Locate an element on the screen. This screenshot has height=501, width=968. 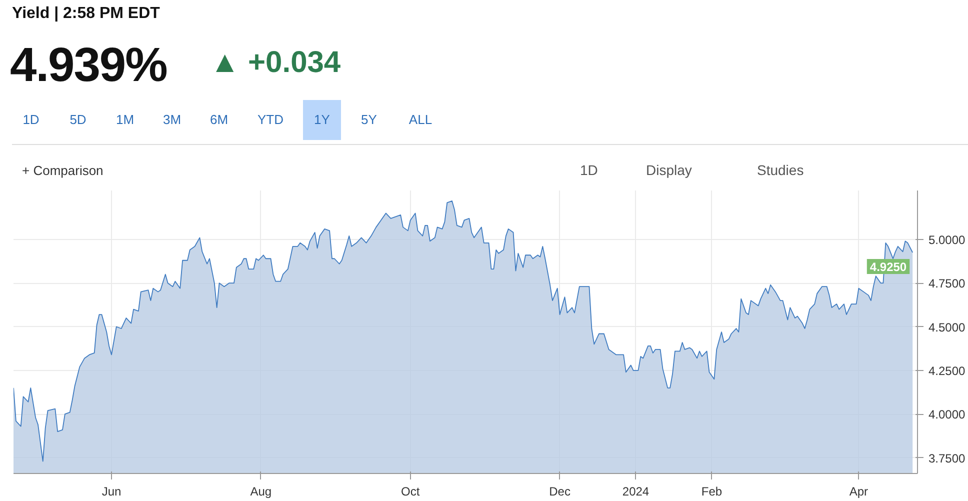
y-tick-label: 3.7500 is located at coordinates (947, 458).